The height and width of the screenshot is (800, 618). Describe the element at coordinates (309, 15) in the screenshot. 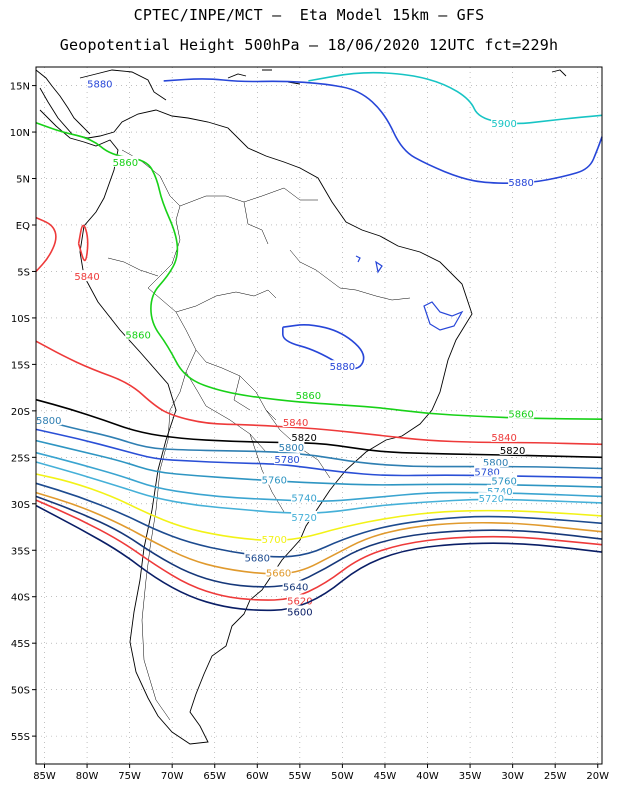

I see `map-title-line1: CPTEC/INPE/MCT – Eta Model 15km – GFS` at that location.